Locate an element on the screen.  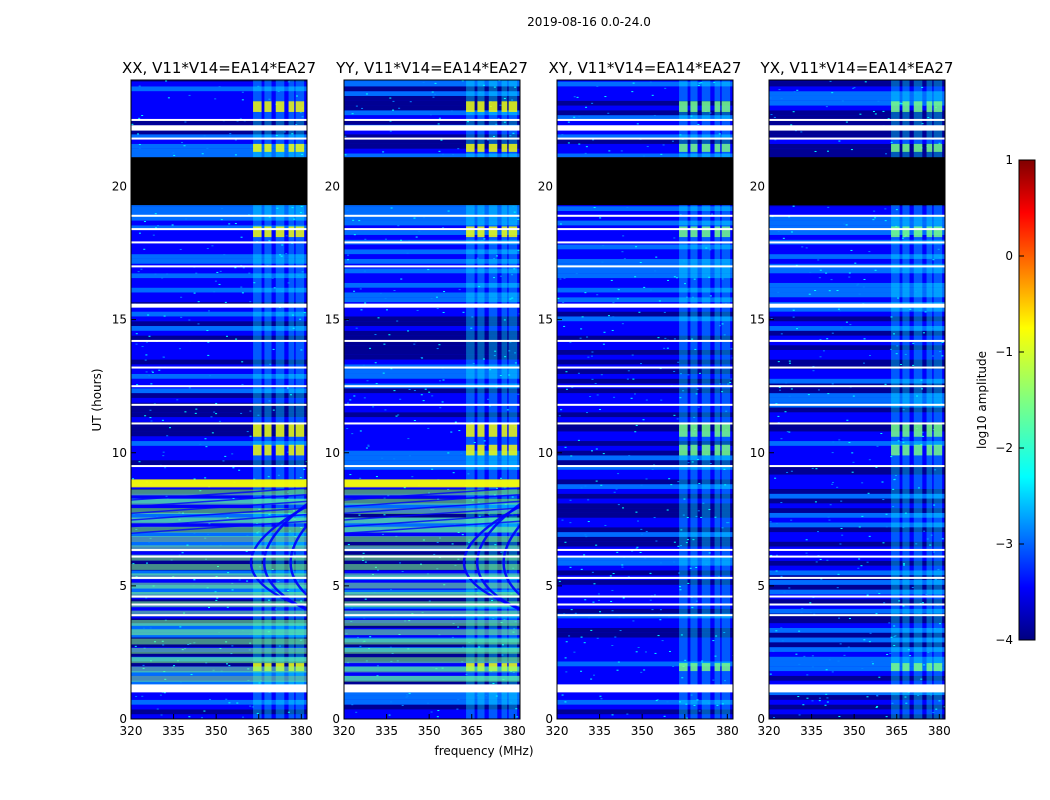
noise-speckle is located at coordinates (857, 399).